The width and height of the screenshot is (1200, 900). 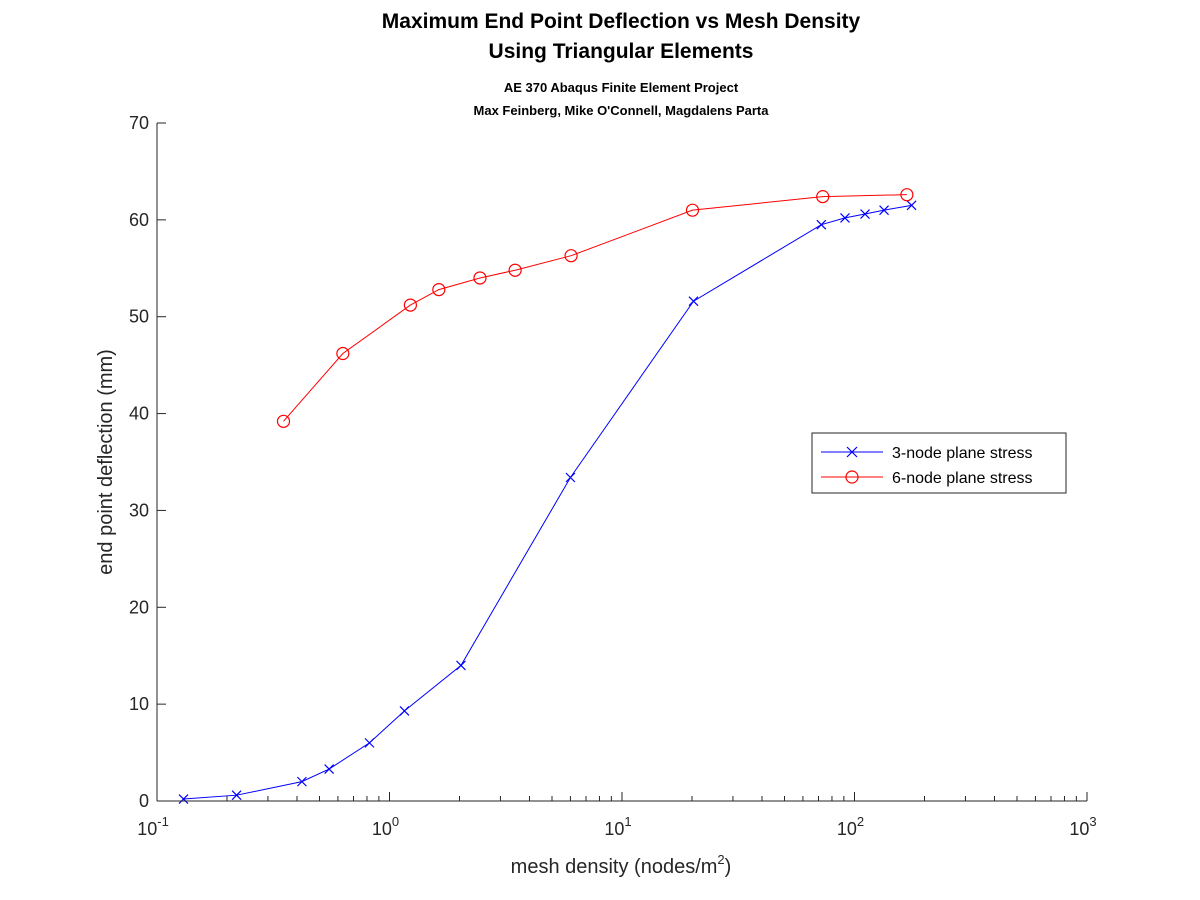 I want to click on legend-entry-6-node: 6-node plane stress, so click(x=962, y=478).